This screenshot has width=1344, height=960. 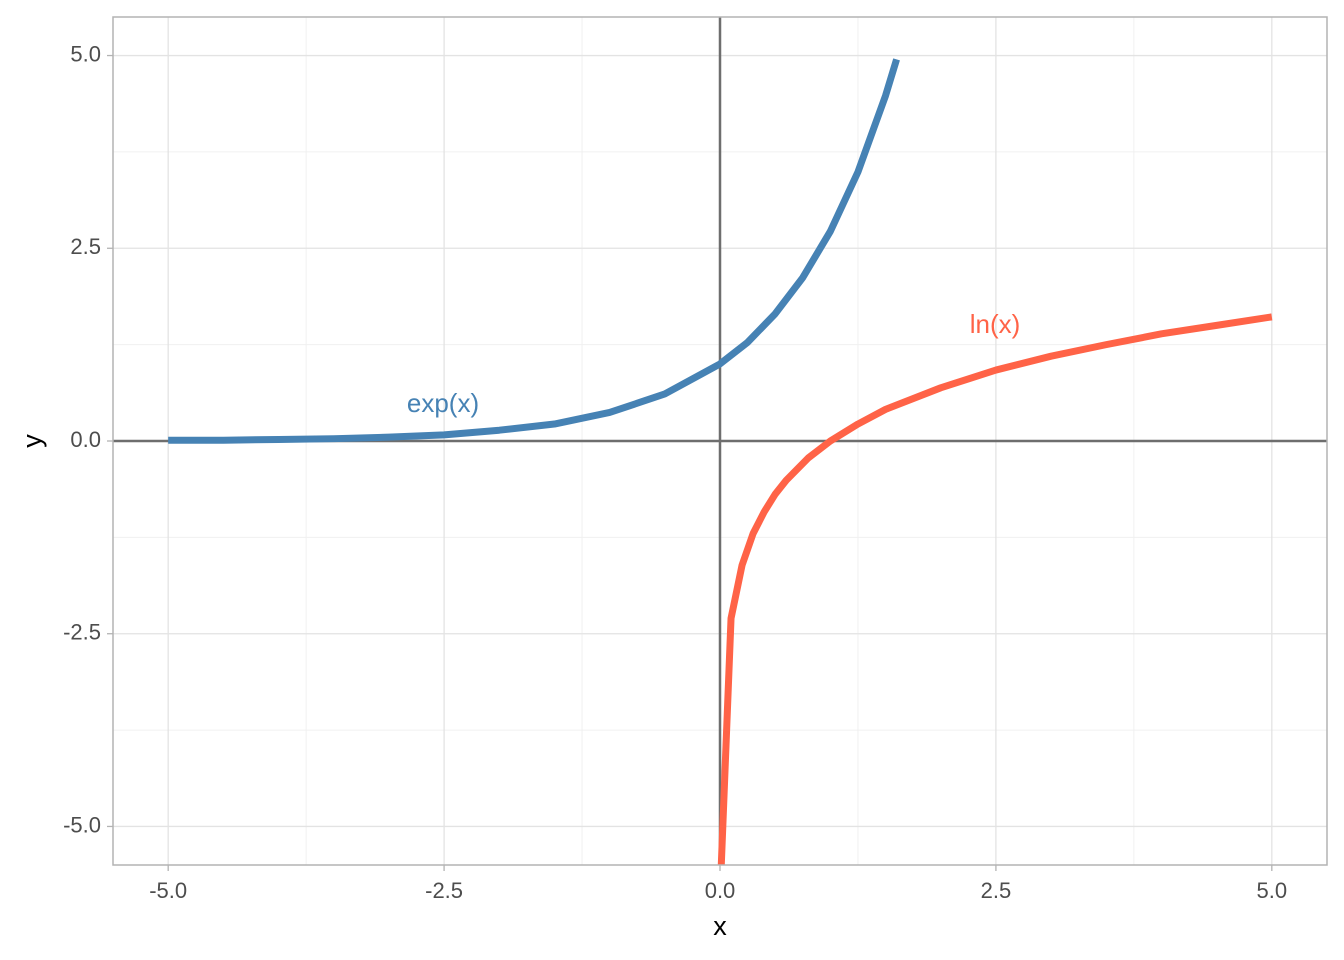 What do you see at coordinates (85, 439) in the screenshot?
I see `y-tick-label: 0.0` at bounding box center [85, 439].